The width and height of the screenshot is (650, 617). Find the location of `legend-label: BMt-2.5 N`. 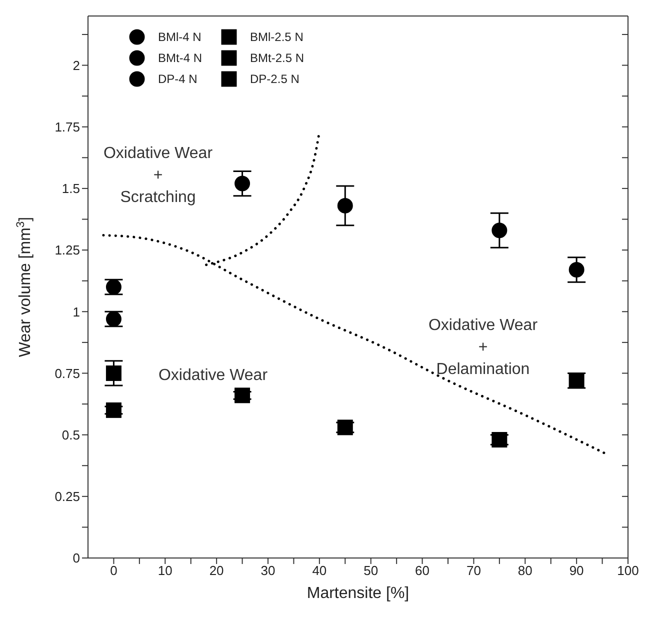

legend-label: BMt-2.5 N is located at coordinates (277, 58).